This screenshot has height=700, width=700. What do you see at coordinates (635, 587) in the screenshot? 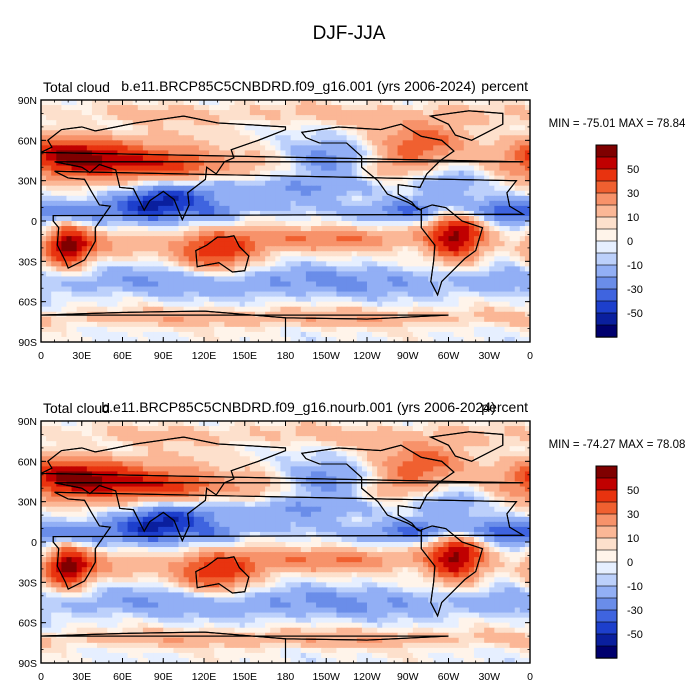
I see `colorbar-label: -10` at bounding box center [635, 587].